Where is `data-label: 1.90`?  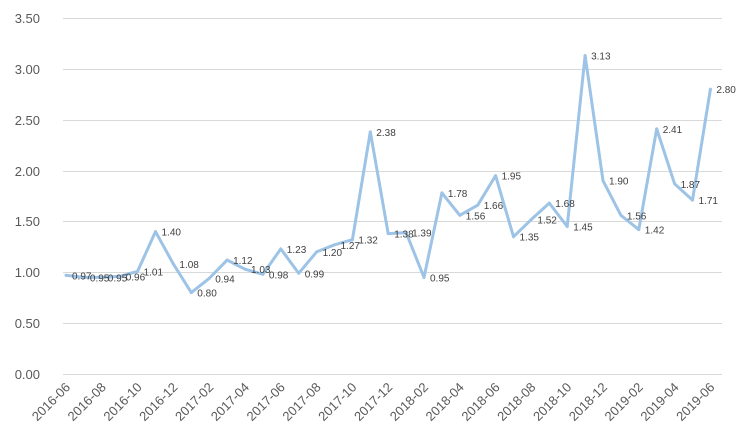 data-label: 1.90 is located at coordinates (619, 182).